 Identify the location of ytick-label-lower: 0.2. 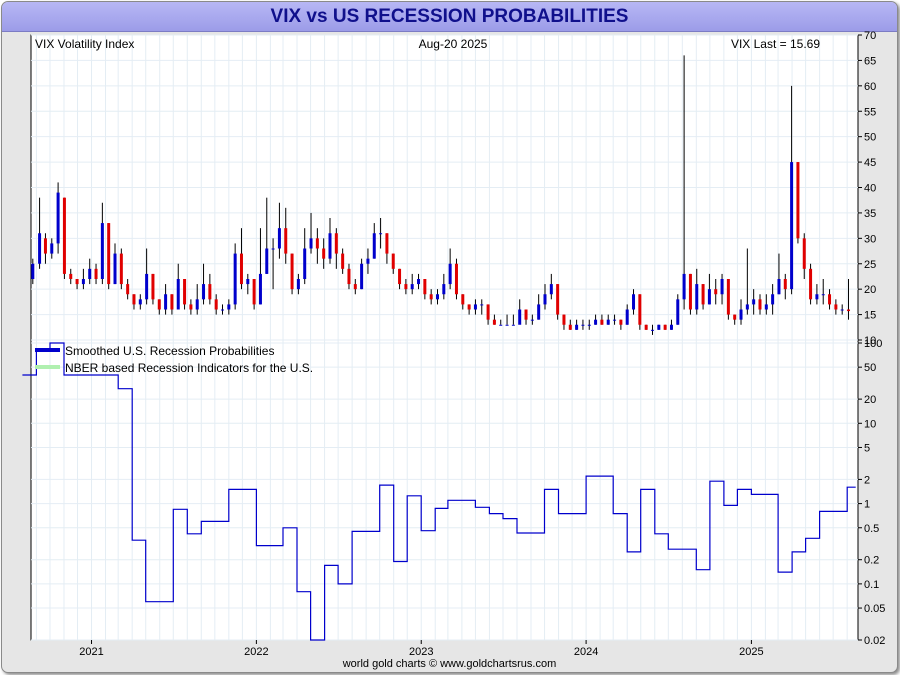
(871, 561).